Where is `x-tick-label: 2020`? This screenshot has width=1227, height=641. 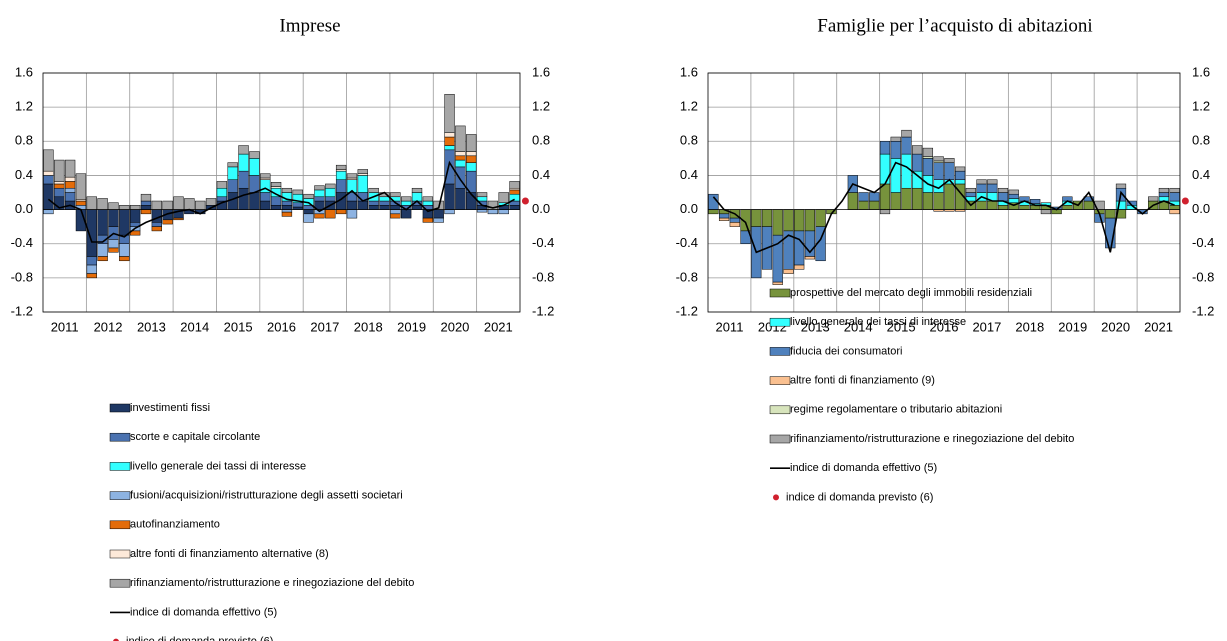 x-tick-label: 2020 is located at coordinates (454, 326).